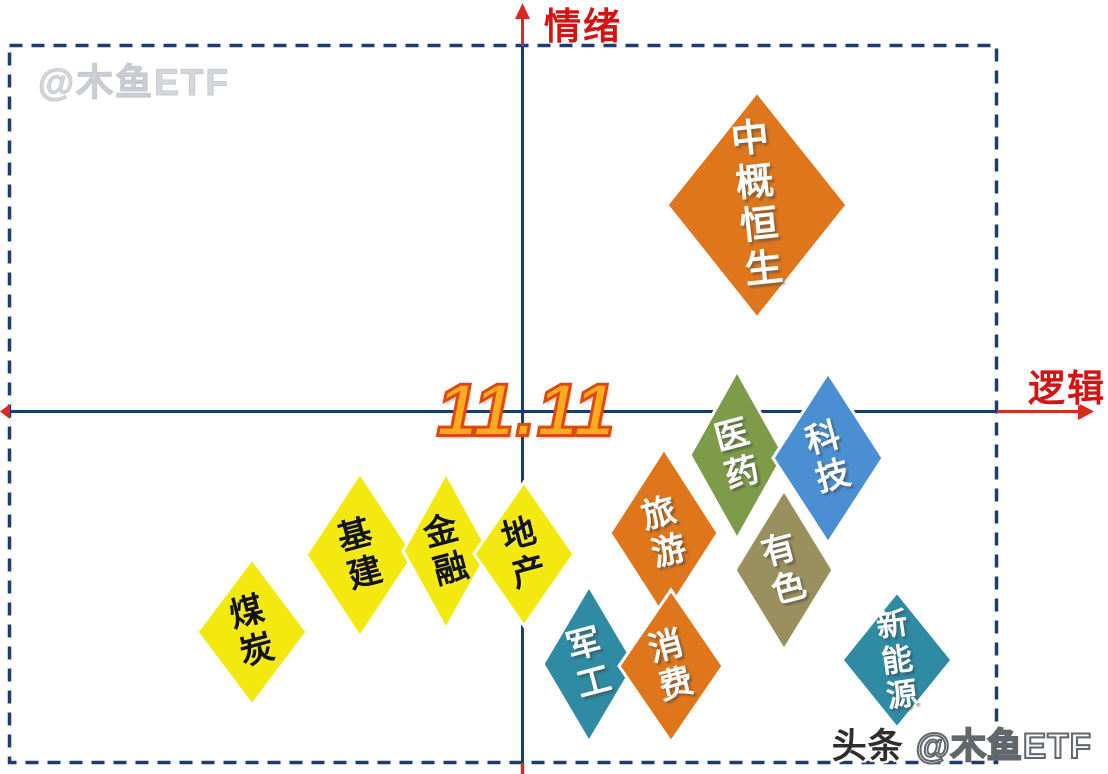 This screenshot has height=774, width=1108. I want to click on watermark-top: @木鱼ETF, so click(134, 83).